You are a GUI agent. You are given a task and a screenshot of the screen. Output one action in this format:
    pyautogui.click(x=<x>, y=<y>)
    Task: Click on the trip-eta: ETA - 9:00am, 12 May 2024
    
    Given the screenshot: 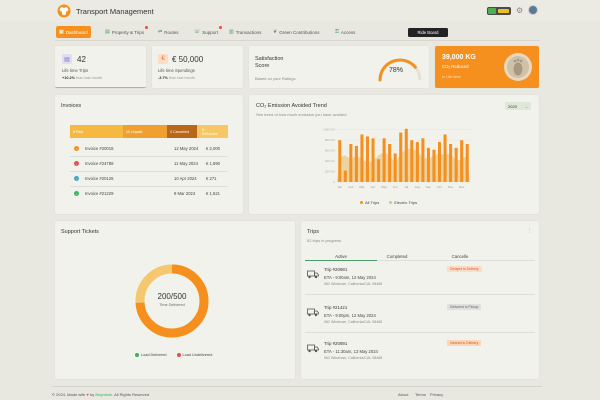 What is the action you would take?
    pyautogui.click(x=350, y=277)
    